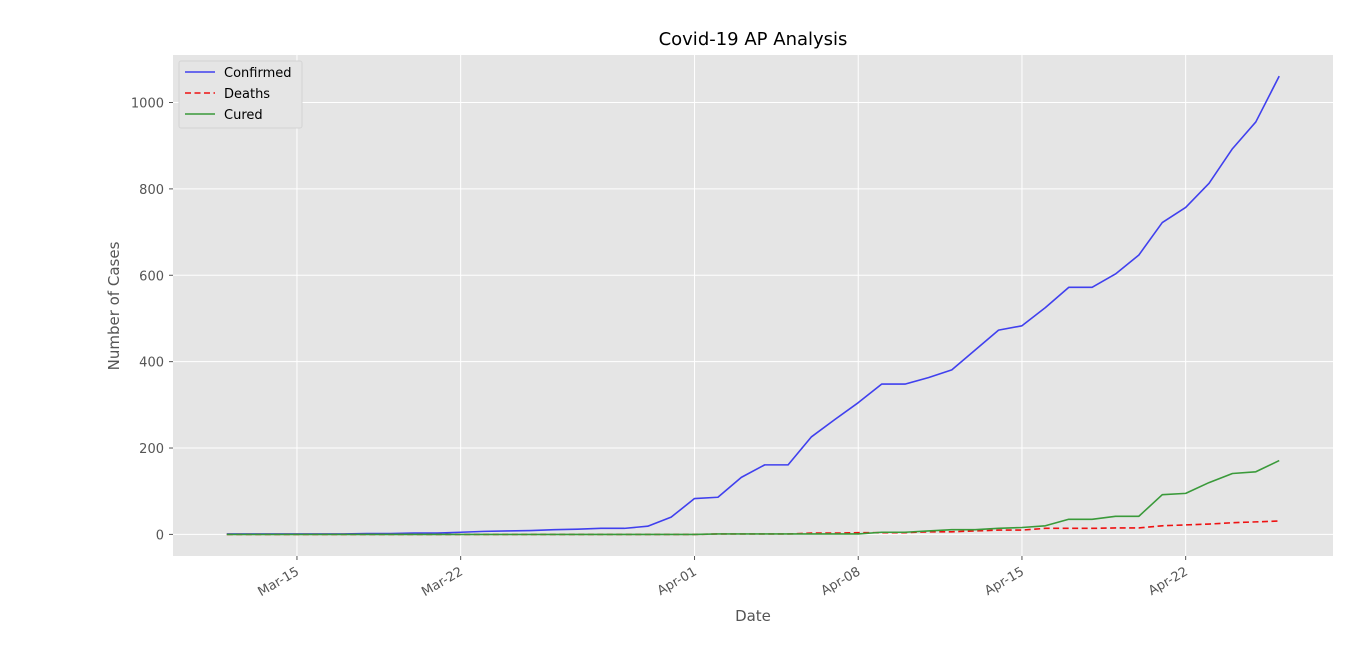 Image resolution: width=1366 pixels, height=671 pixels. I want to click on y-tick-label: 0, so click(160, 535).